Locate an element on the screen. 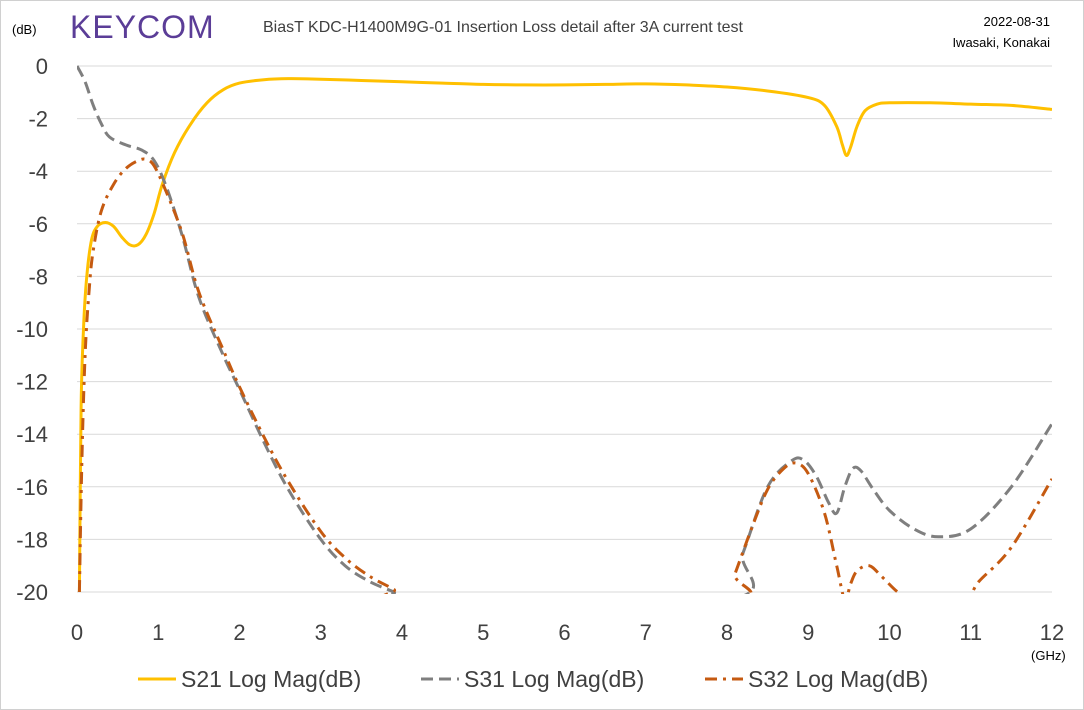 The image size is (1084, 710). y-tick-label: -10 is located at coordinates (32, 329).